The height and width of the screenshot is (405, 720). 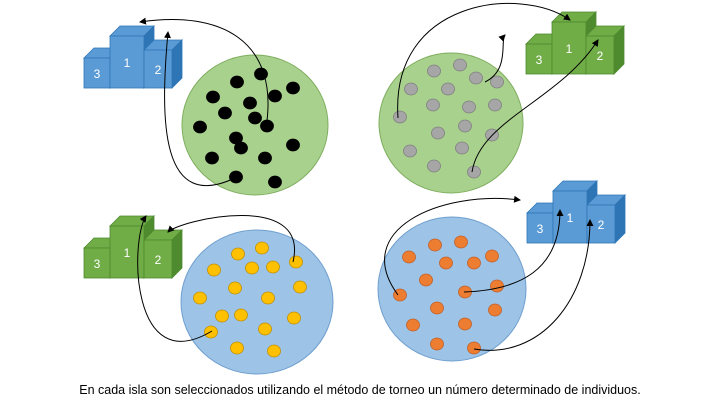 What do you see at coordinates (601, 225) in the screenshot?
I see `island-bottom-right-podium-label-2: 2` at bounding box center [601, 225].